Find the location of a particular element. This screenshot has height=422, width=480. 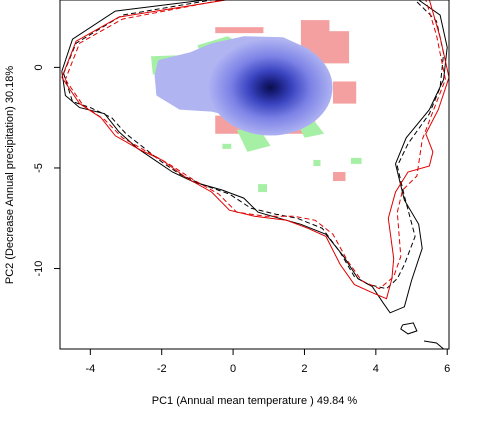

density-surface is located at coordinates (243, 86).